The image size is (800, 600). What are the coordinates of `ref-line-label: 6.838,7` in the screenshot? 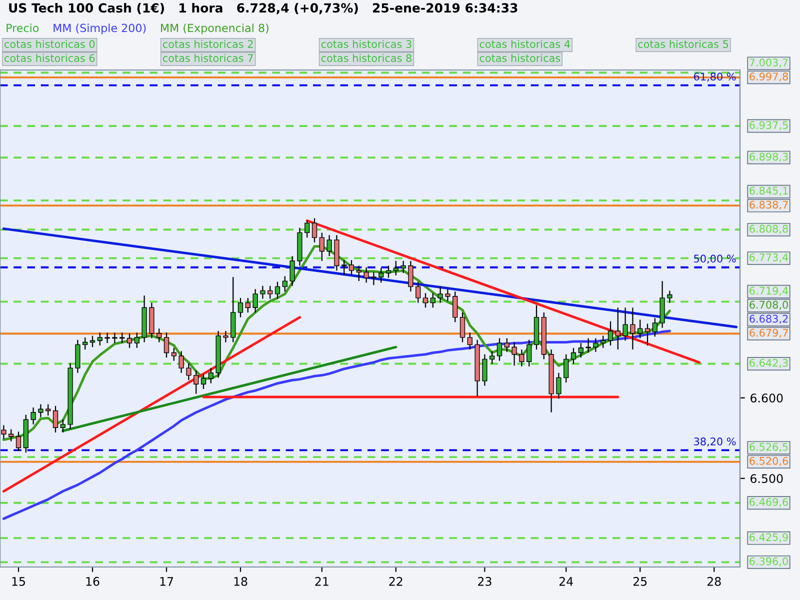 It's located at (769, 205).